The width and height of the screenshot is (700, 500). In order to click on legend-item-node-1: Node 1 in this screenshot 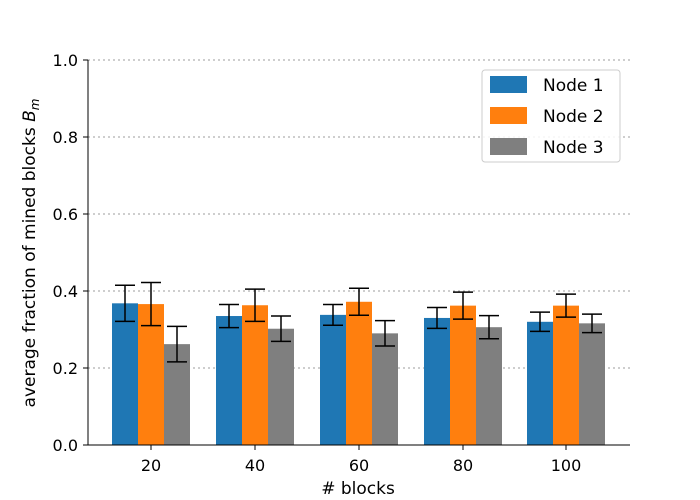, I will do `click(547, 86)`.